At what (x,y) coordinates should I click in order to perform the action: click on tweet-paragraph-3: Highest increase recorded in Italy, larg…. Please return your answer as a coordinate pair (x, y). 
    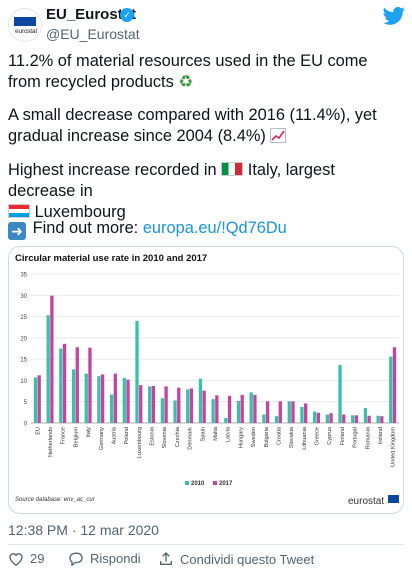
    Looking at the image, I should click on (206, 191).